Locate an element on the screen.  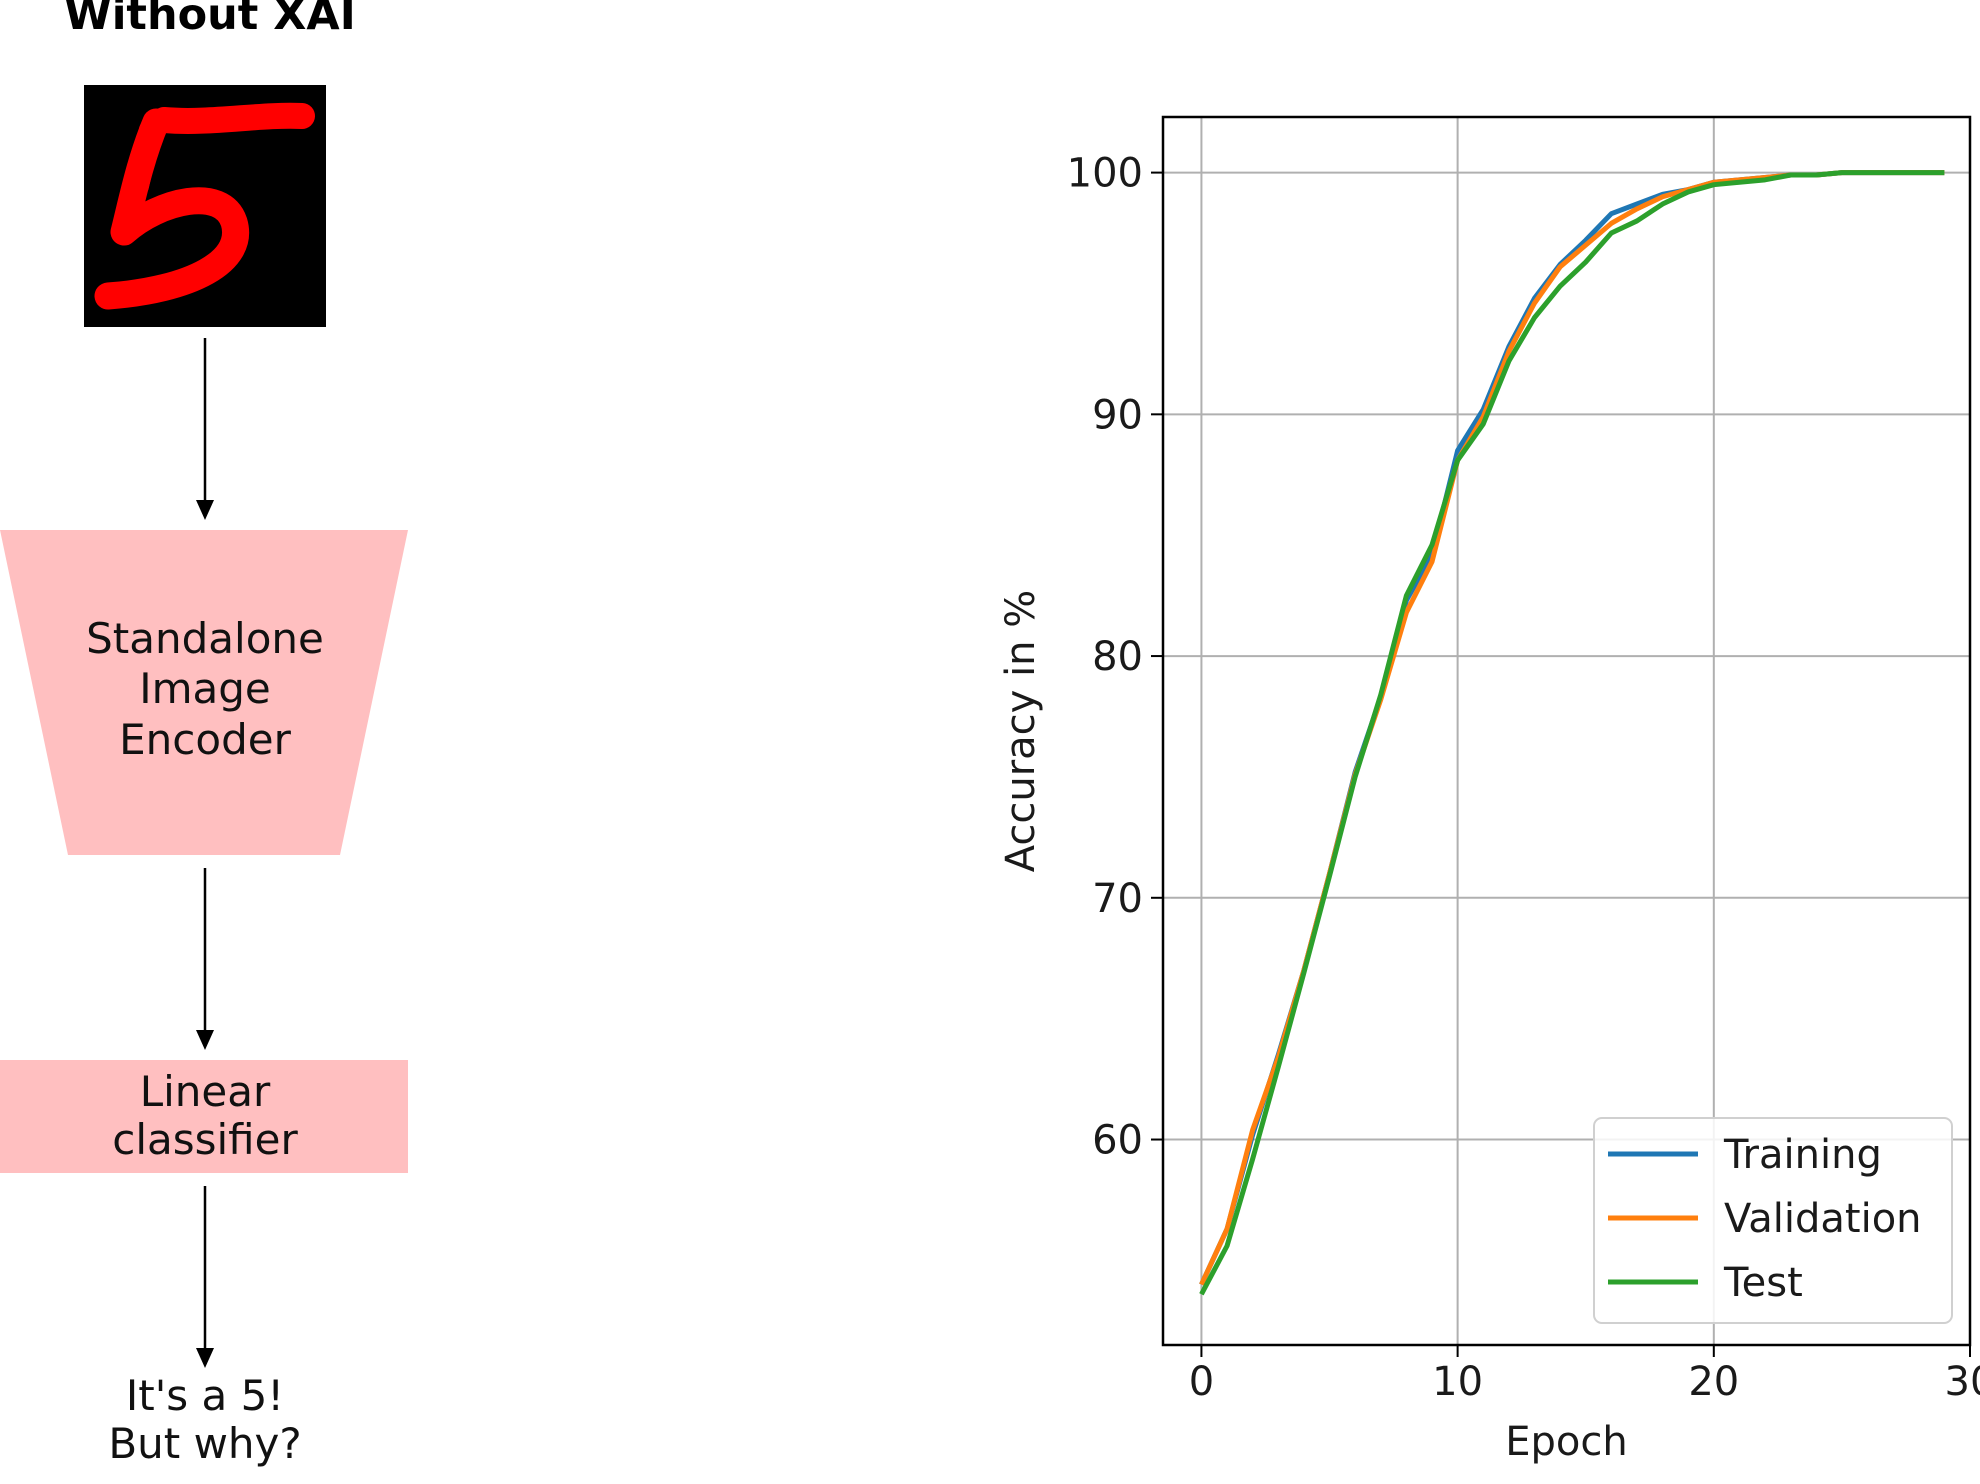
classifier-block is located at coordinates (204, 1116).